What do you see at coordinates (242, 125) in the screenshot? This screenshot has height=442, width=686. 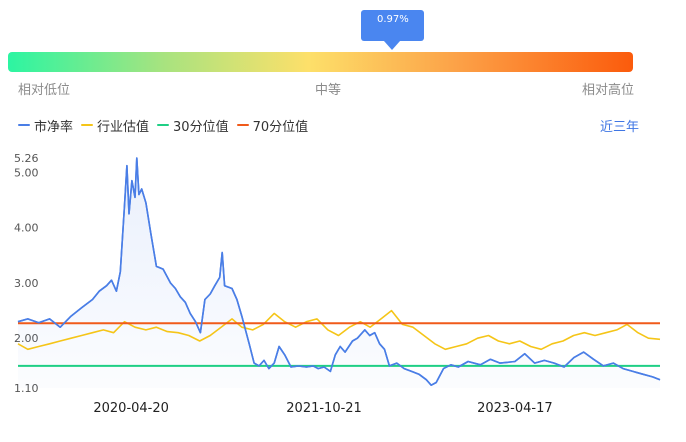 I see `legend-swatch-p70` at bounding box center [242, 125].